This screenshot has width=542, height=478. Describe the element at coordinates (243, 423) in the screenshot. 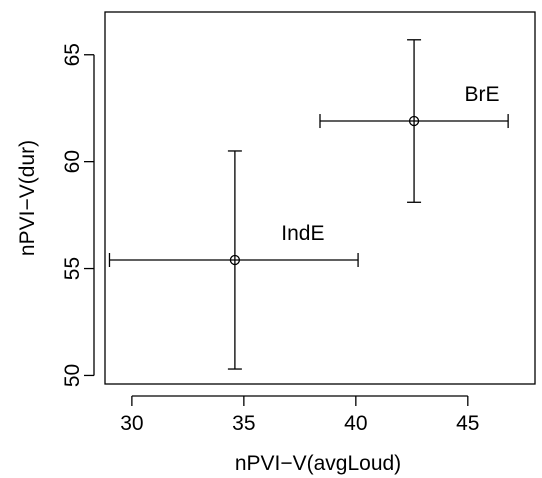

I see `x-tick-label: 35` at that location.